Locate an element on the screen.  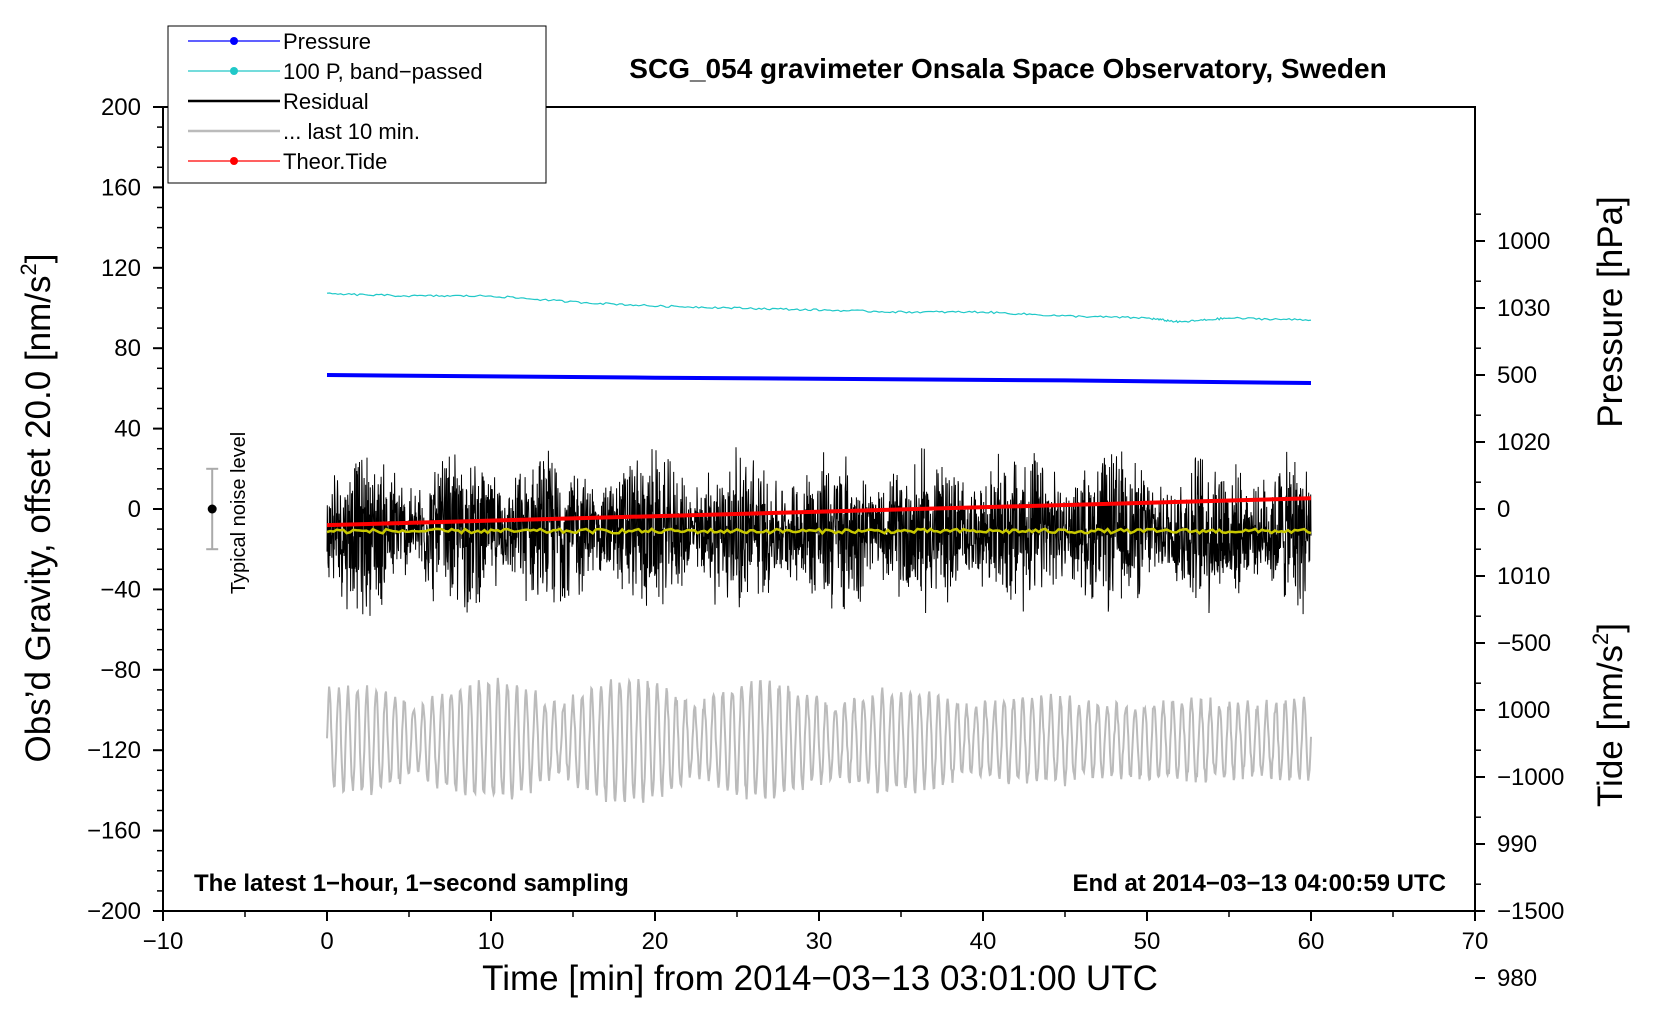
band-passed-line is located at coordinates (819, 308).